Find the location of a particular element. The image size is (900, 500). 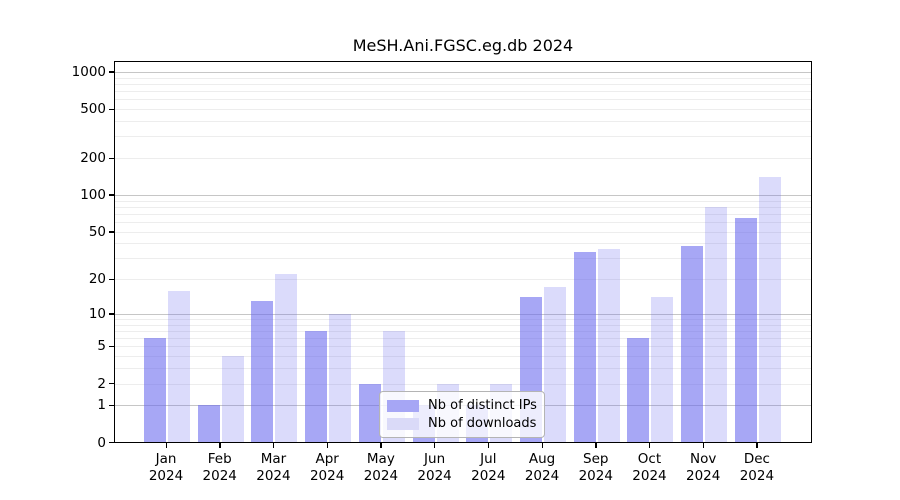

legend: Nb of distinct IPs Nb of downloads is located at coordinates (462, 414).